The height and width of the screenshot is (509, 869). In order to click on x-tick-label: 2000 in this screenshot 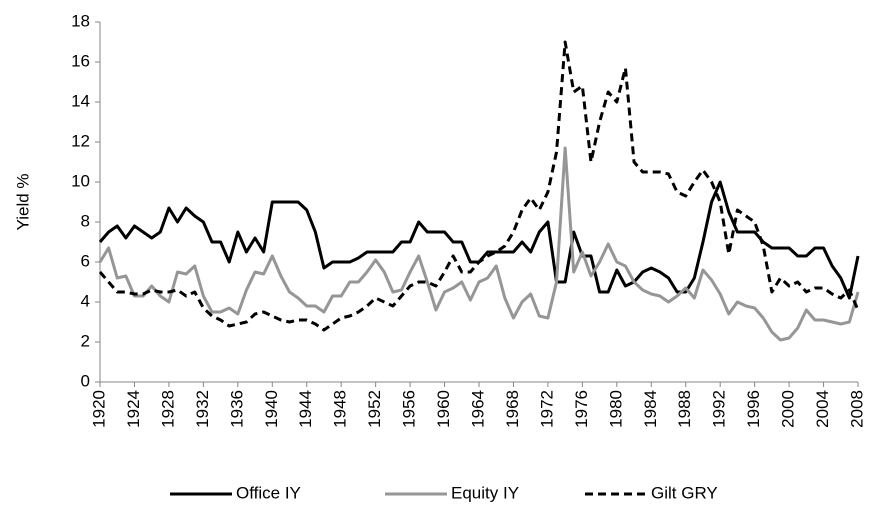, I will do `click(788, 409)`.